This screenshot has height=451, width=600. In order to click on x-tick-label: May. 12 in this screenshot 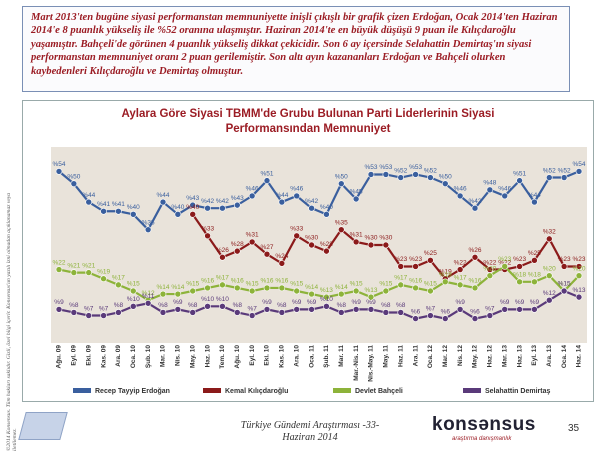, I will do `click(475, 356)`.